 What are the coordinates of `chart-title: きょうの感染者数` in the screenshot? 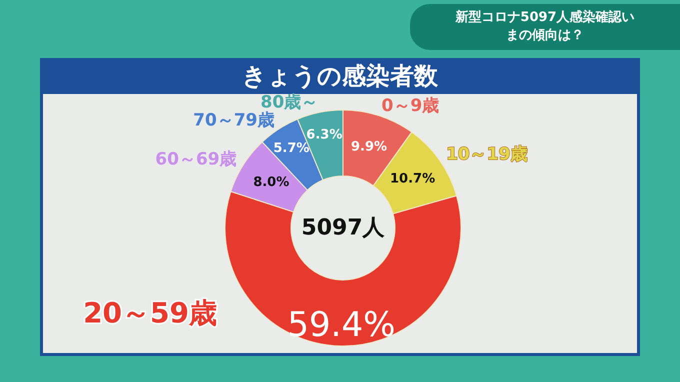 It's located at (340, 76).